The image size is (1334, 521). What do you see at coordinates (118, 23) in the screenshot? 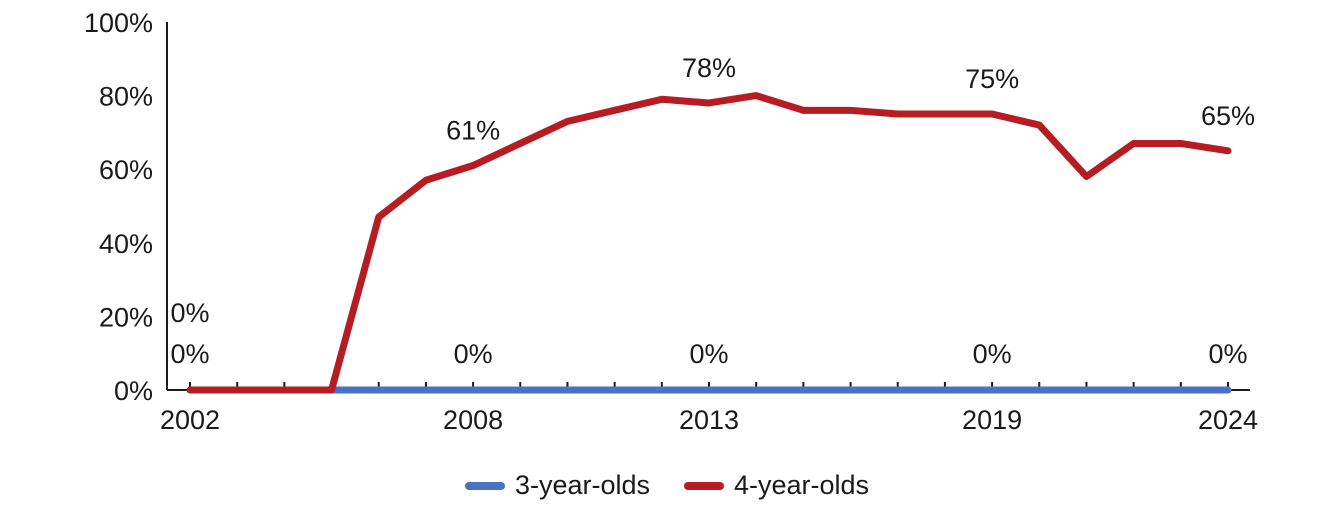
I see `y-tick-label: 100%` at bounding box center [118, 23].